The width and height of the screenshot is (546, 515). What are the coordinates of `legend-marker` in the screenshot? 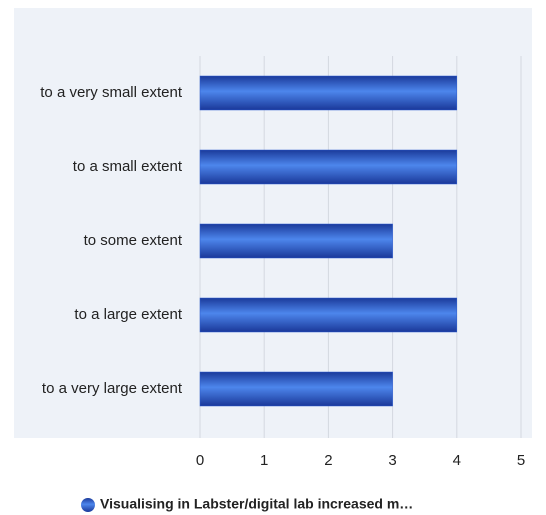 It's located at (88, 505).